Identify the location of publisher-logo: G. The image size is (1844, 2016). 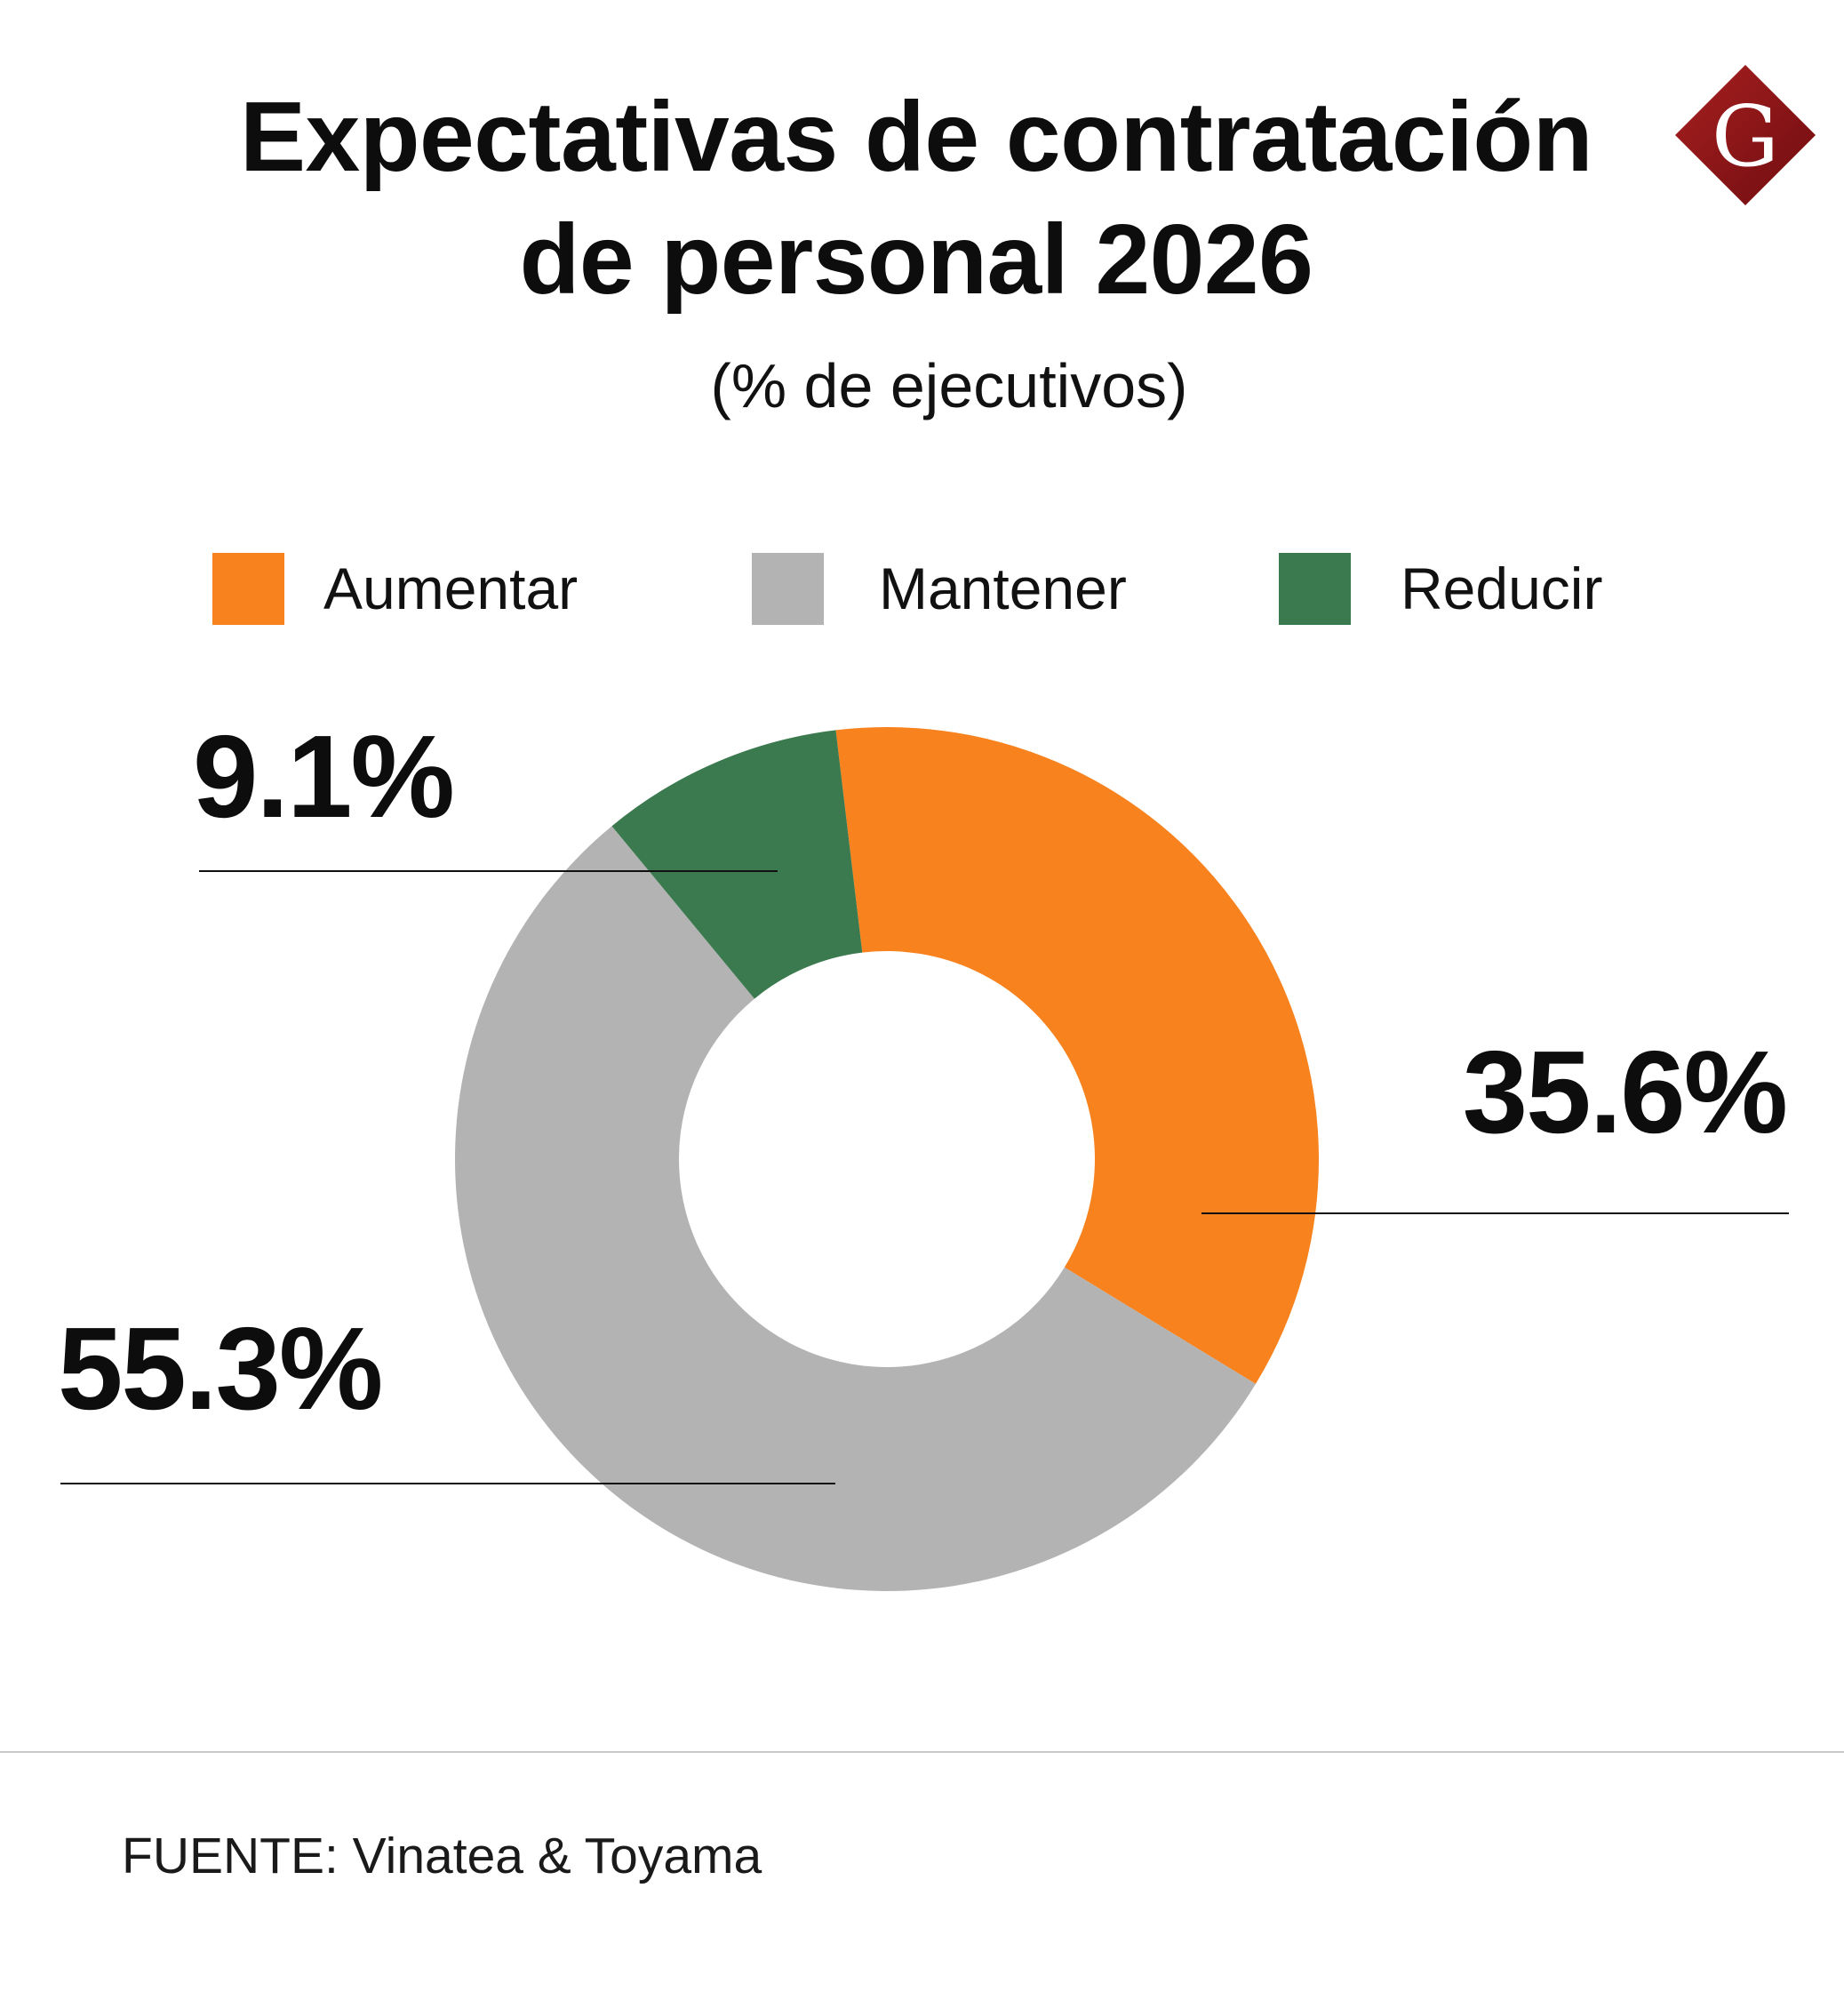
(1745, 135).